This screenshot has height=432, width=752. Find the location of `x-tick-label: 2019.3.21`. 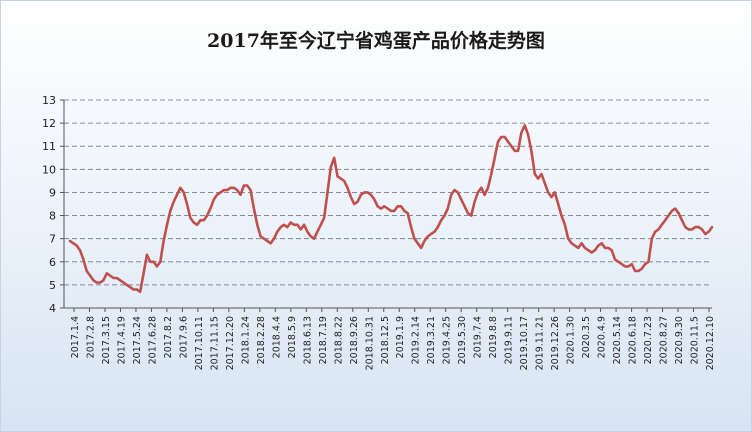

x-tick-label: 2019.3.21 is located at coordinates (431, 340).